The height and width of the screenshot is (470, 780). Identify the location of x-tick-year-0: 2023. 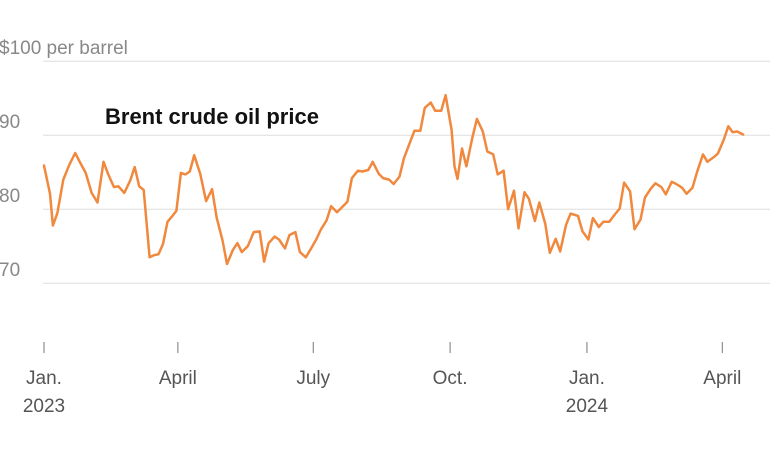
(44, 406).